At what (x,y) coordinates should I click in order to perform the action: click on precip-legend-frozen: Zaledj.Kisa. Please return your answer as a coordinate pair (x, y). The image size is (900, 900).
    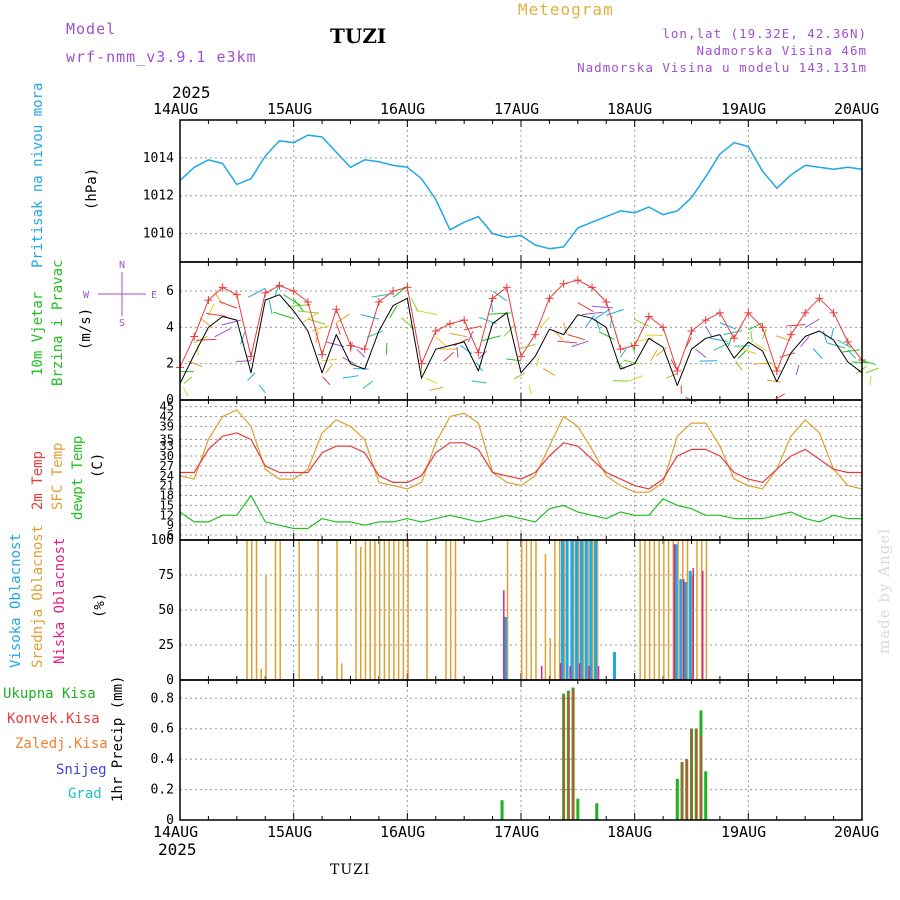
    Looking at the image, I should click on (61, 744).